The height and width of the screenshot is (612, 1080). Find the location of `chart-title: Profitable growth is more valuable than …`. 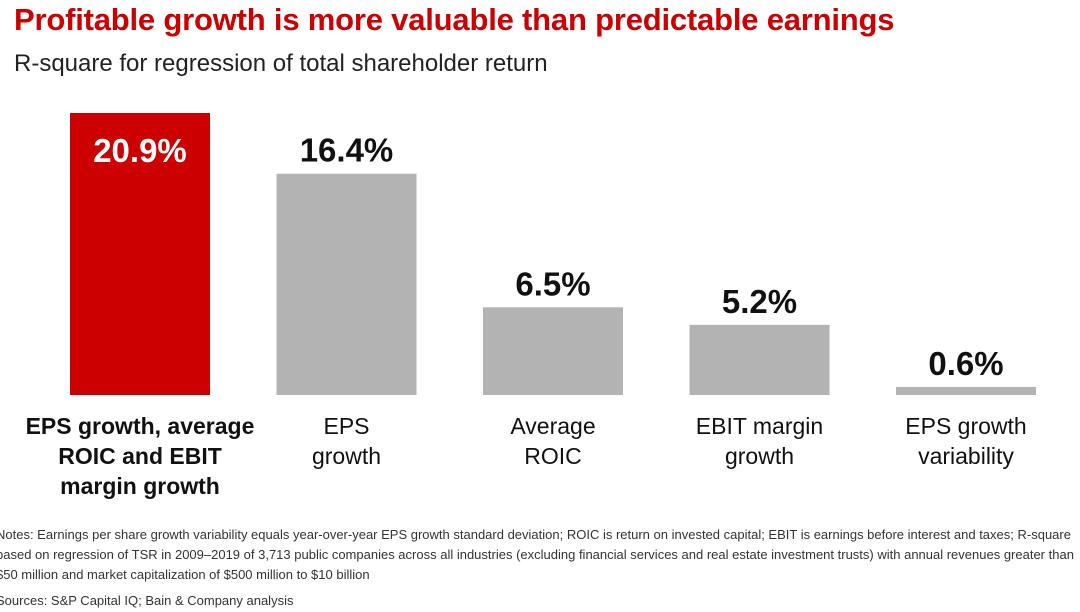

chart-title: Profitable growth is more valuable than … is located at coordinates (454, 19).